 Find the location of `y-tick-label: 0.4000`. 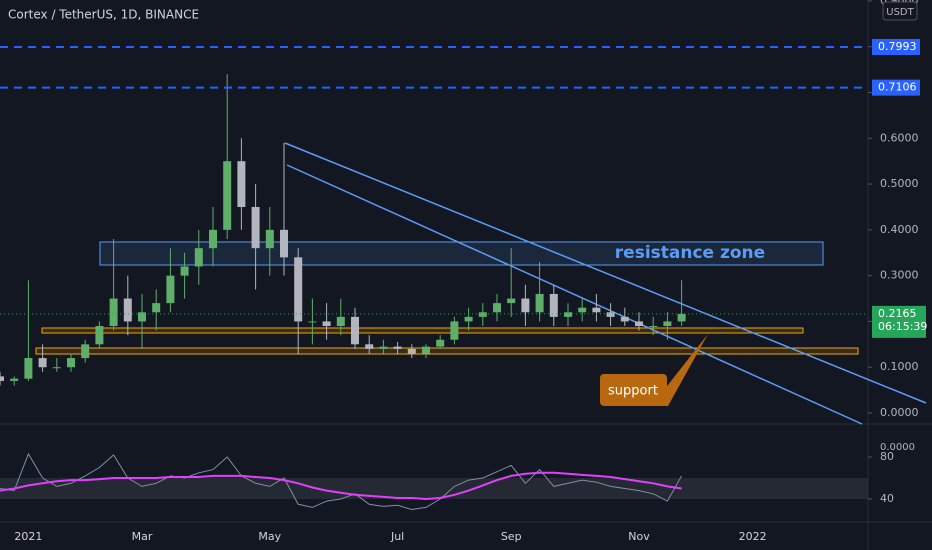

y-tick-label: 0.4000 is located at coordinates (899, 229).